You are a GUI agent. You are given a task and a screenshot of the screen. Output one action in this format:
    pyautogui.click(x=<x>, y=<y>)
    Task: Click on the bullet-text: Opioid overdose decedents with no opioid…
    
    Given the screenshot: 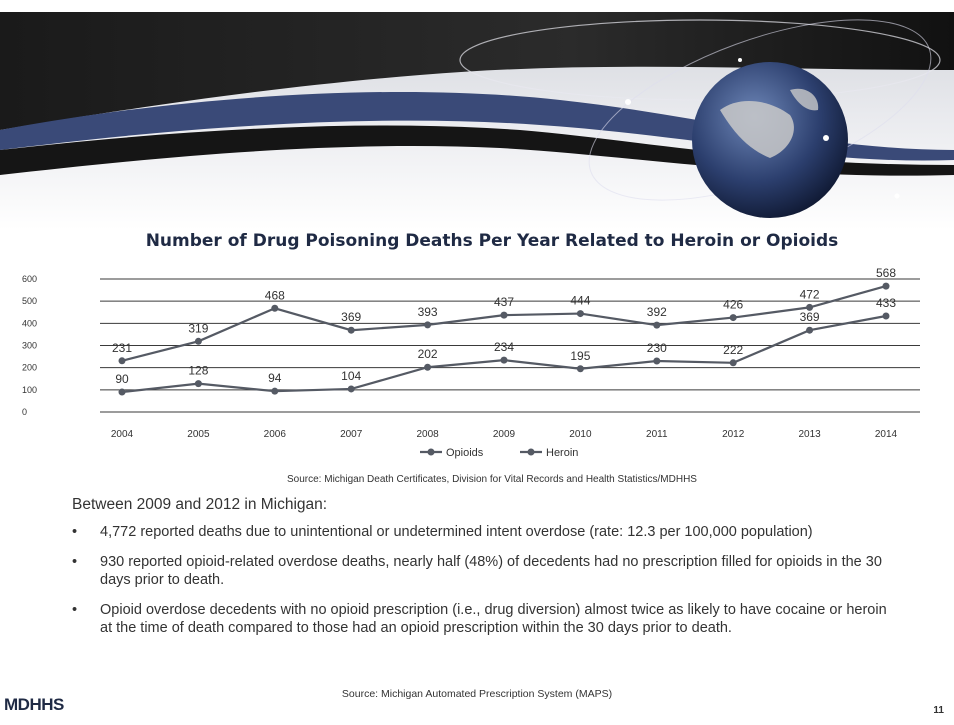 What is the action you would take?
    pyautogui.click(x=493, y=619)
    